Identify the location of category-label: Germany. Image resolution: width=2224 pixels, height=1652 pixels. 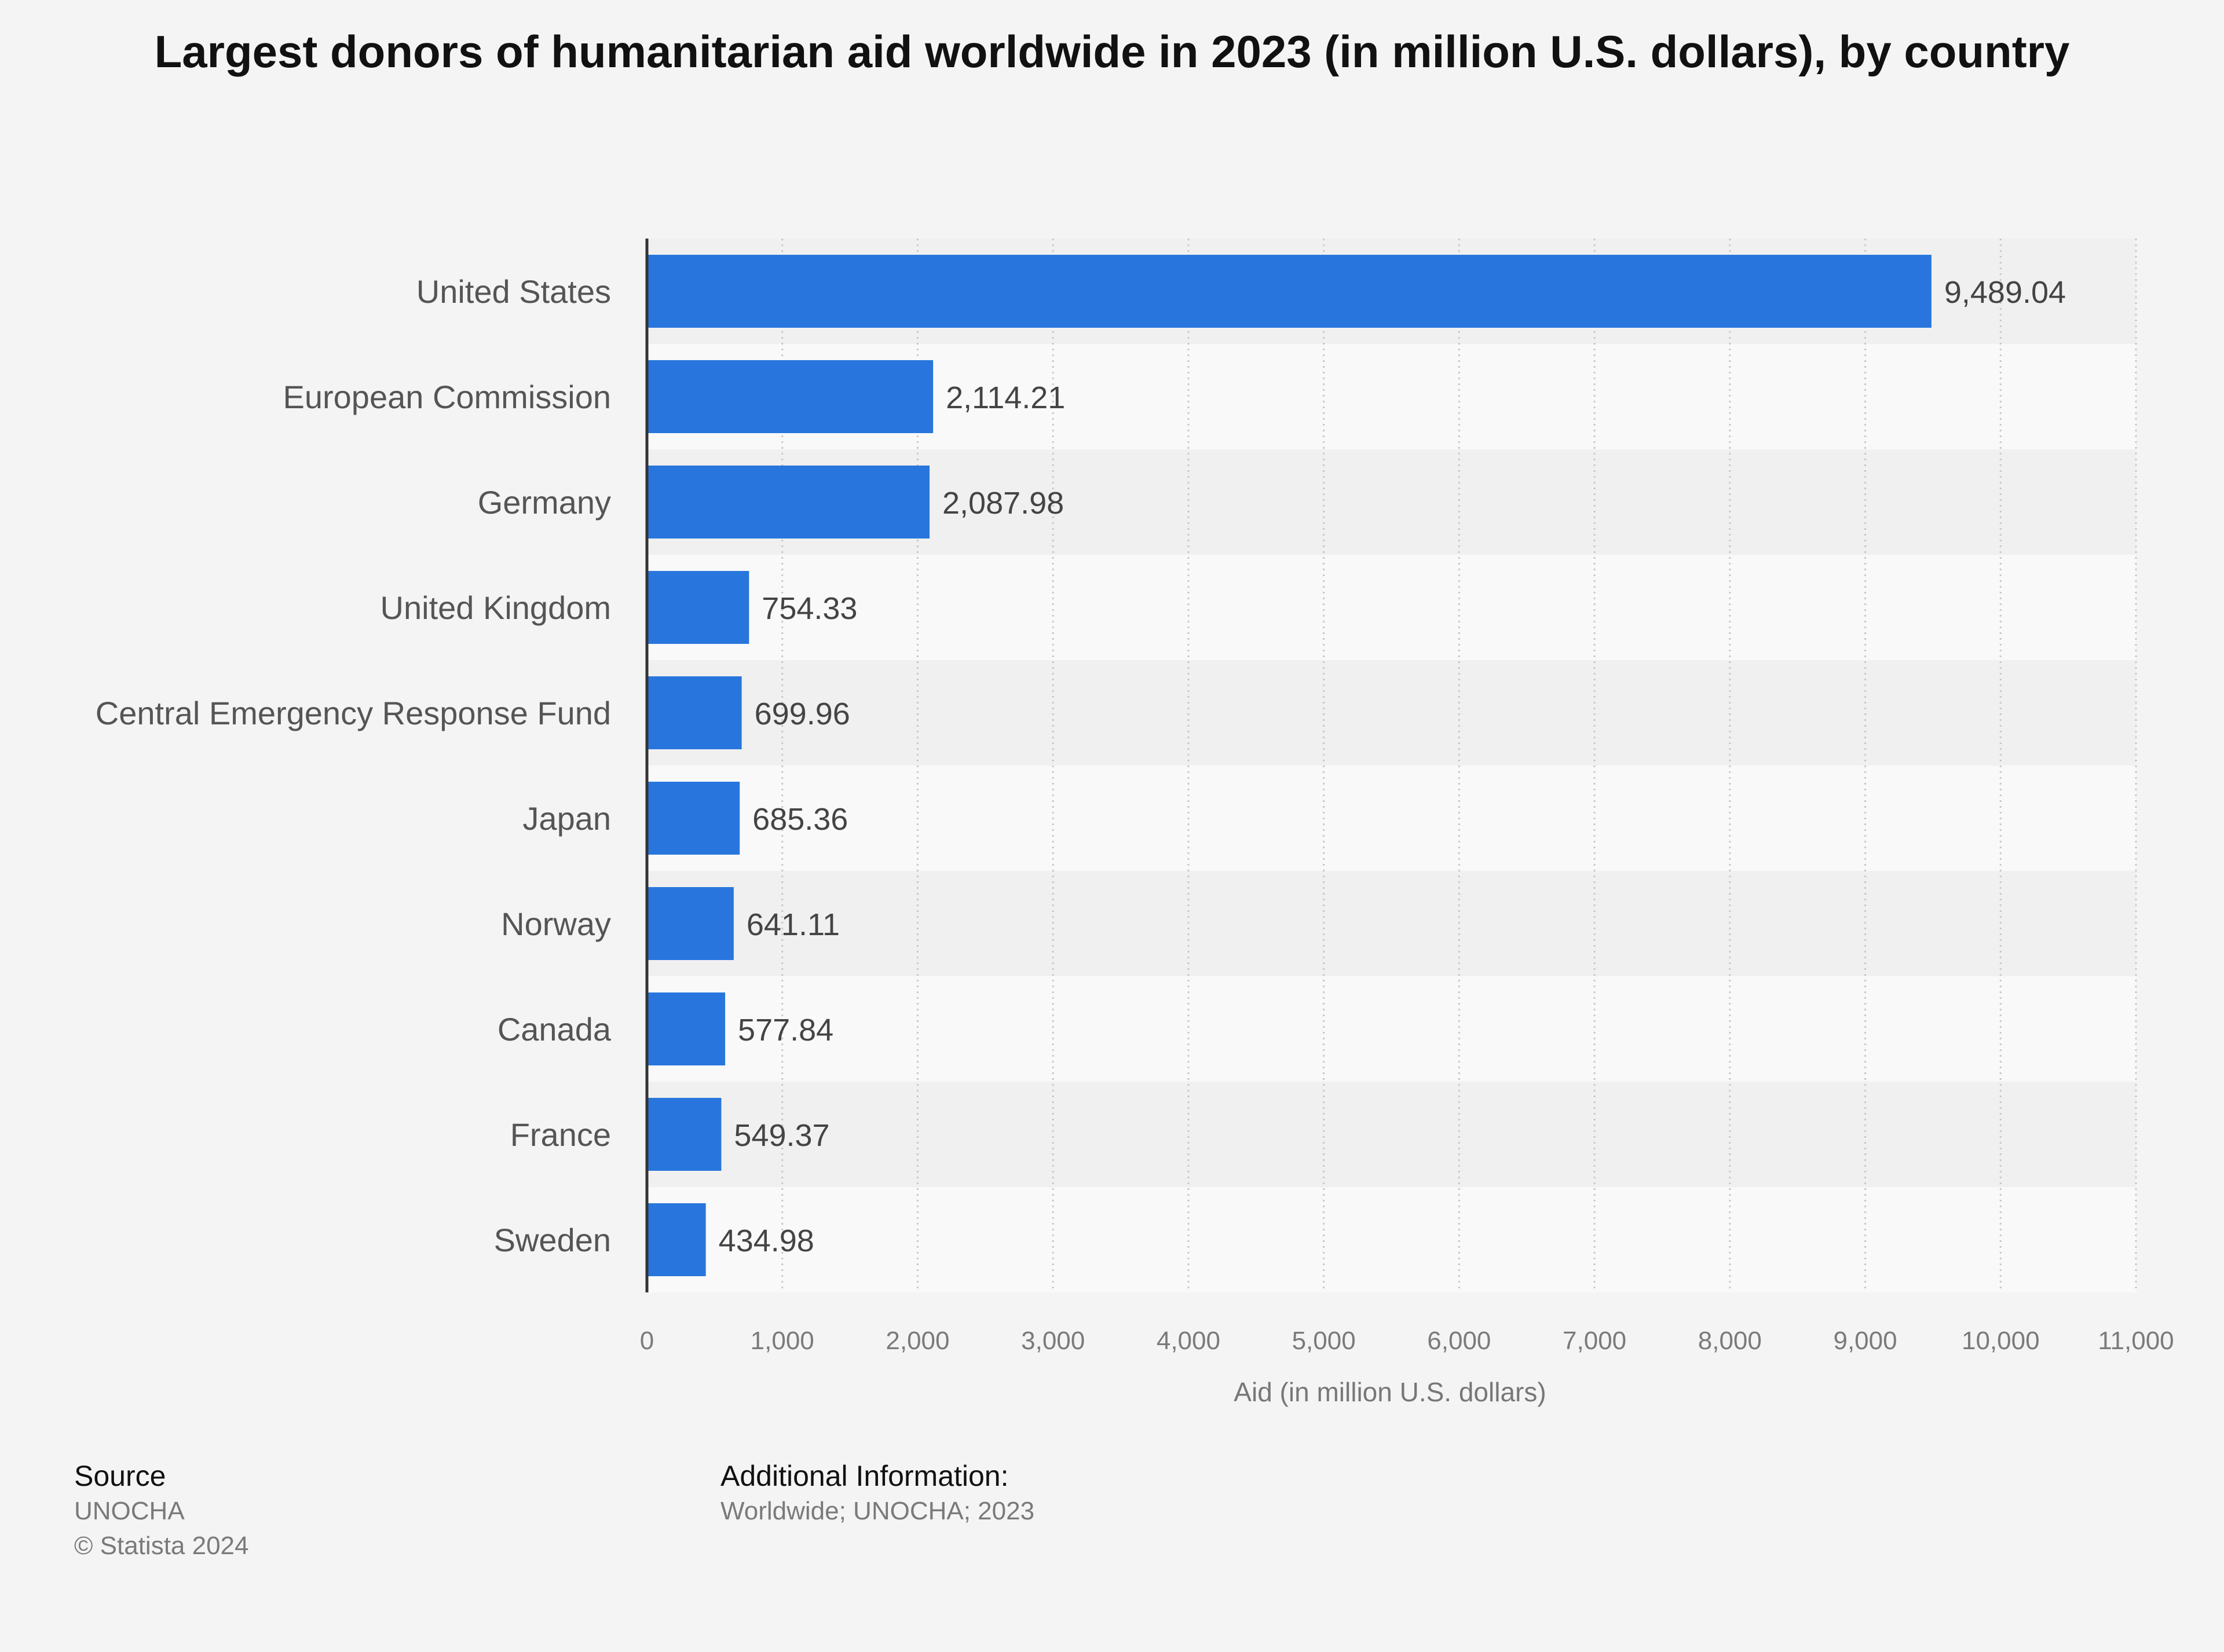
(544, 503).